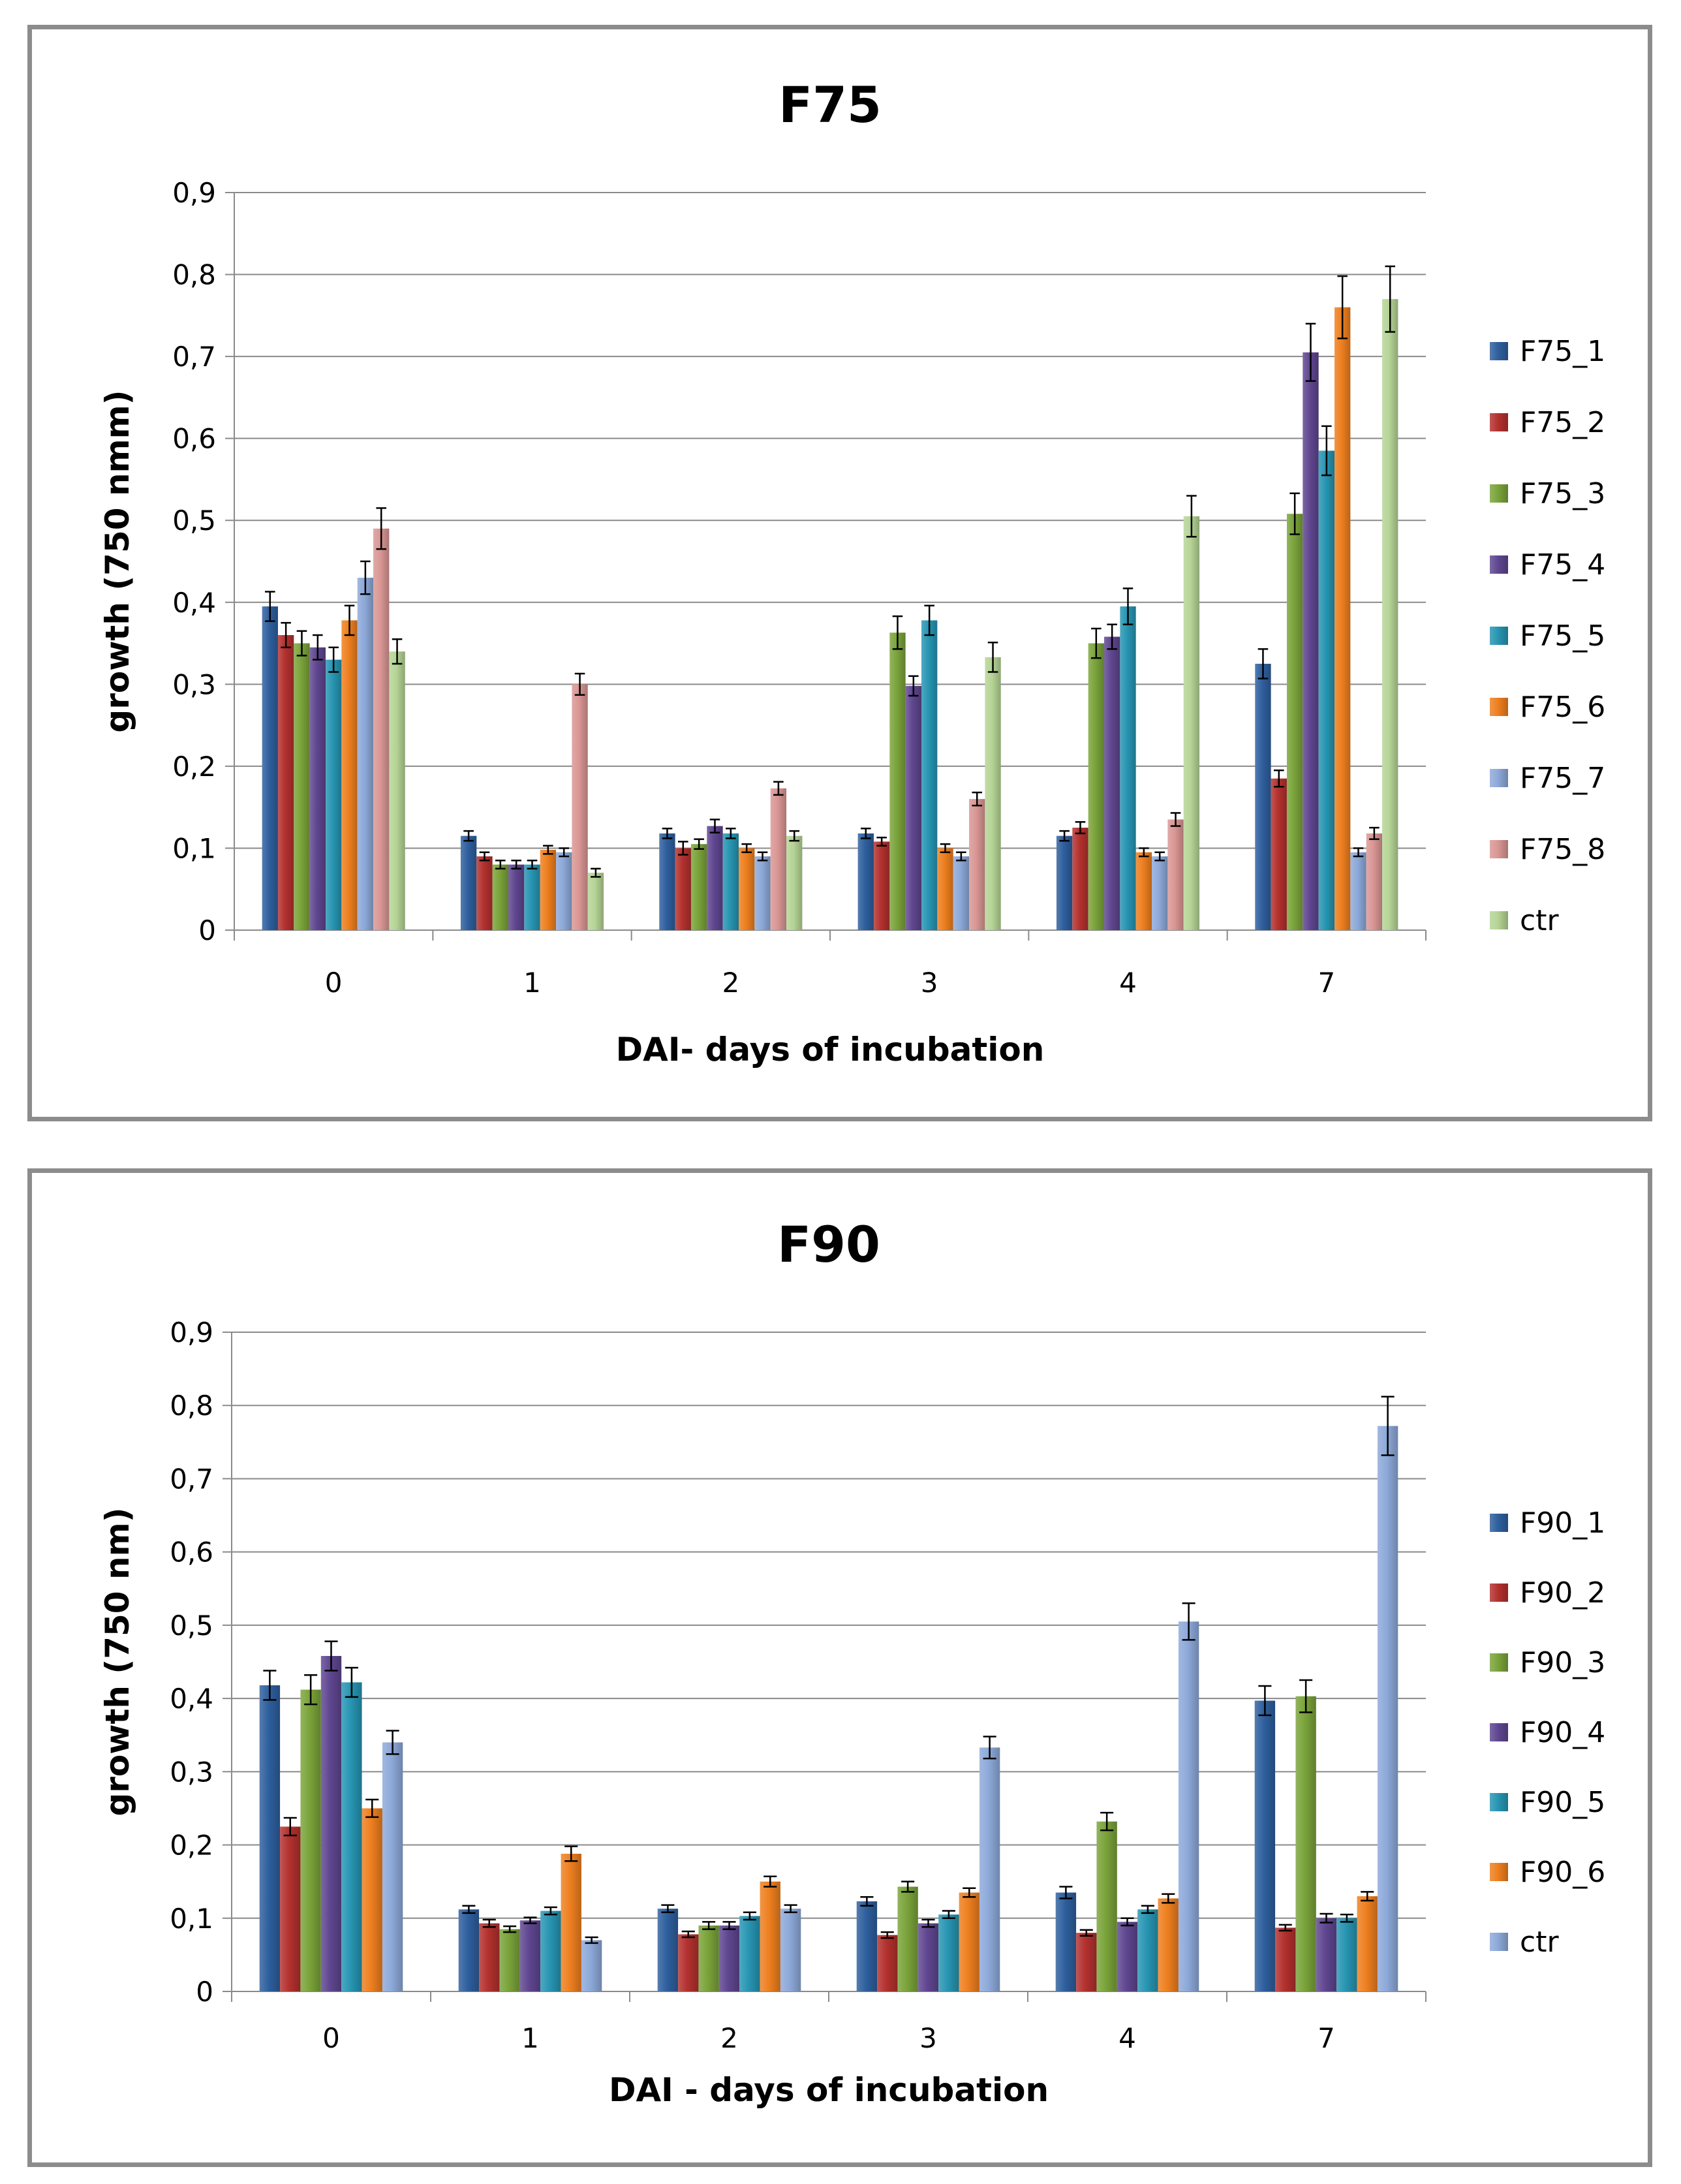  I want to click on x-tick-label: 7, so click(1327, 983).